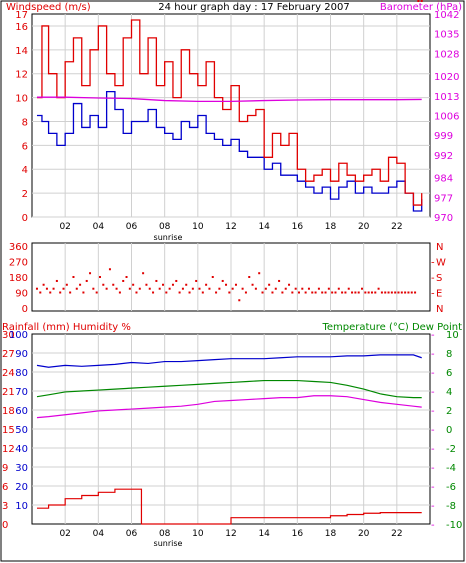 This screenshot has width=466, height=563. I want to click on rainfall-y-tick-label: 24, so click(8, 373).